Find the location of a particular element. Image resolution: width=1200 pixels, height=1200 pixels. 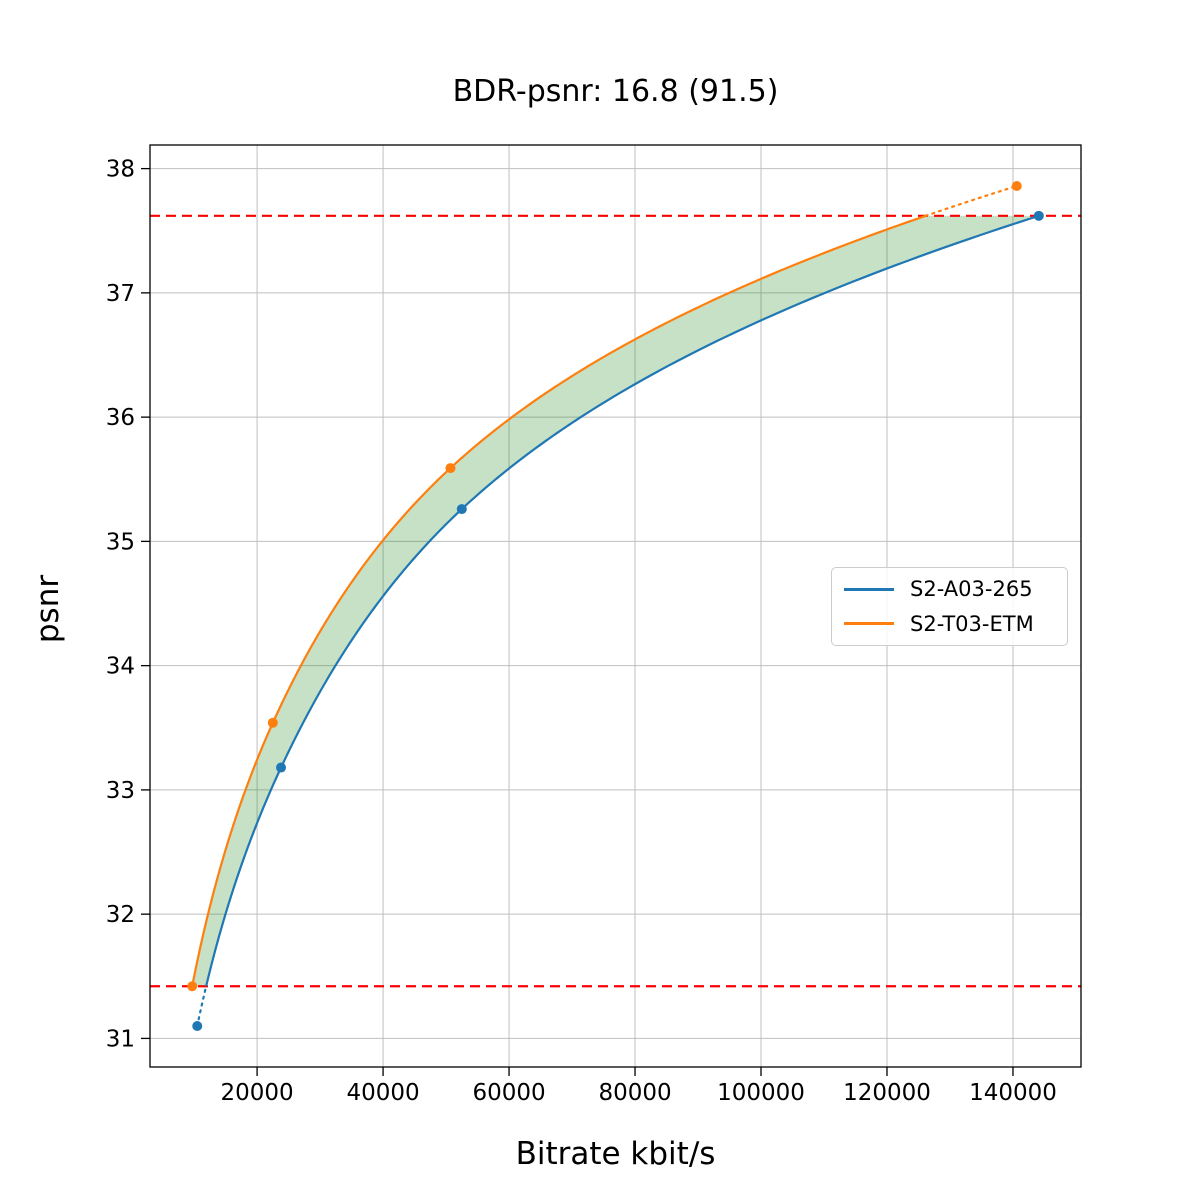

svg-text: 100000 is located at coordinates (761, 1093).